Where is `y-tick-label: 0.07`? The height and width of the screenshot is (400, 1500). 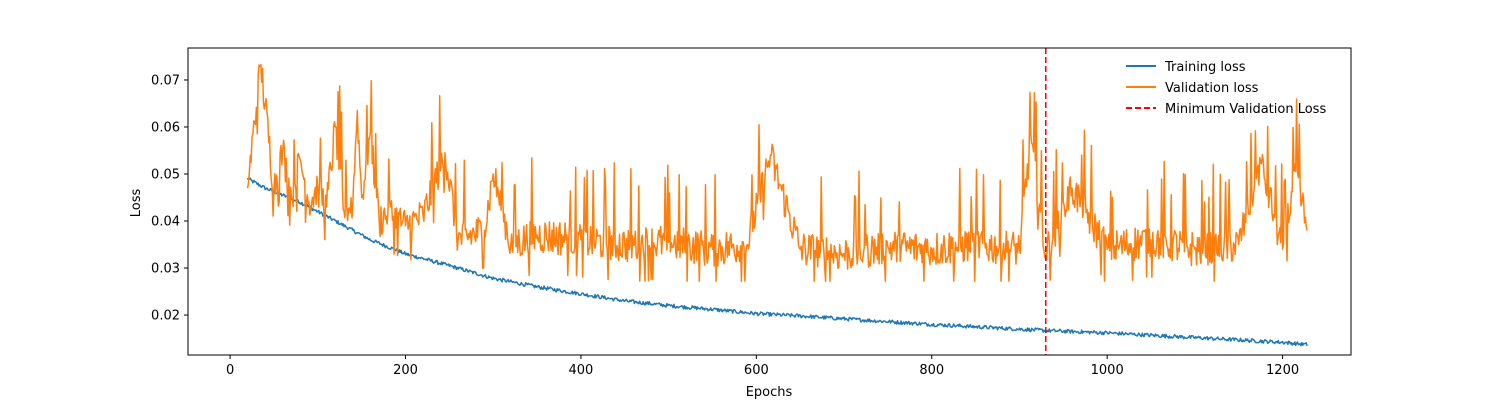 y-tick-label: 0.07 is located at coordinates (165, 80).